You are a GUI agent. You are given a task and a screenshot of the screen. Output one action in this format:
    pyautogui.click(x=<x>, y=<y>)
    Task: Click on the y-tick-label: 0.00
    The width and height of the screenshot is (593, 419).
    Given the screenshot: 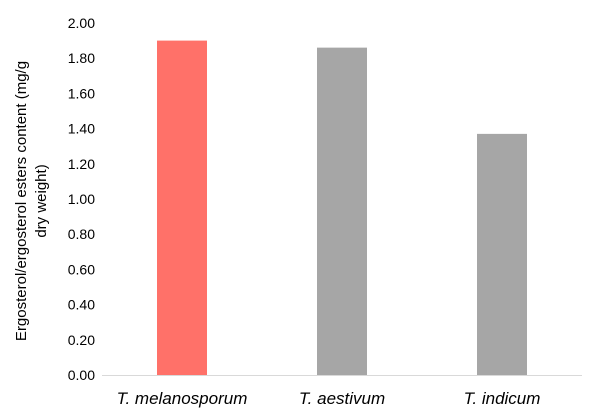 What is the action you would take?
    pyautogui.click(x=81, y=375)
    